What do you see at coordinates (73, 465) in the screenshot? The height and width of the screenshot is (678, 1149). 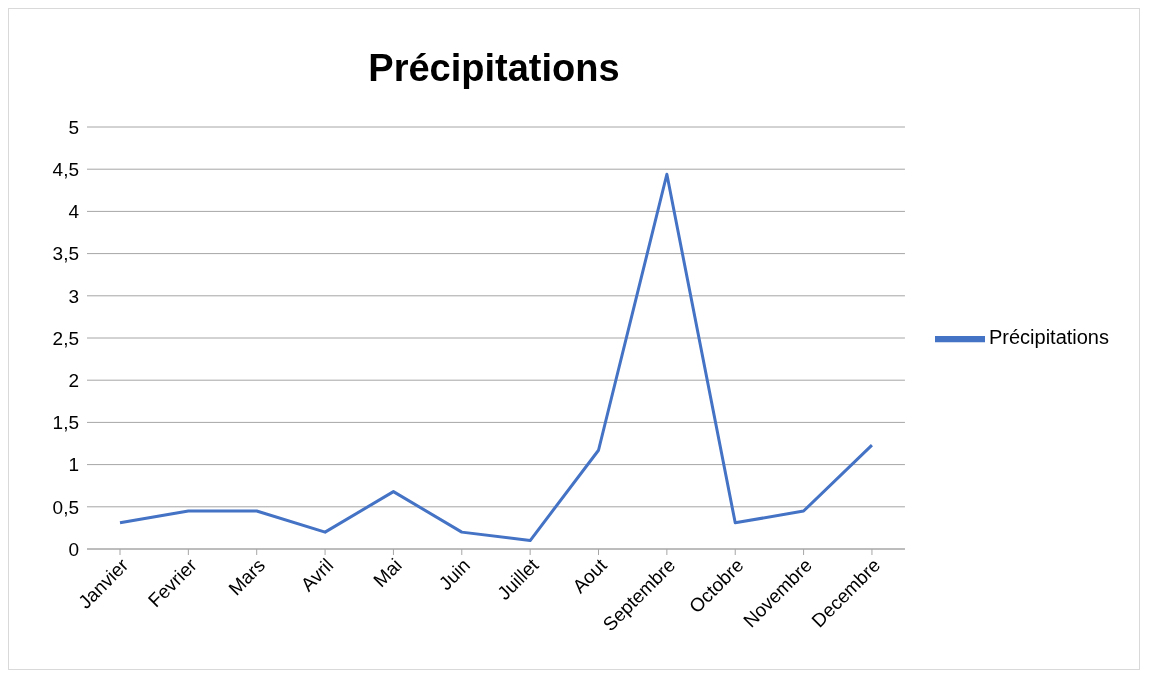 I see `y-tick-label: 1` at bounding box center [73, 465].